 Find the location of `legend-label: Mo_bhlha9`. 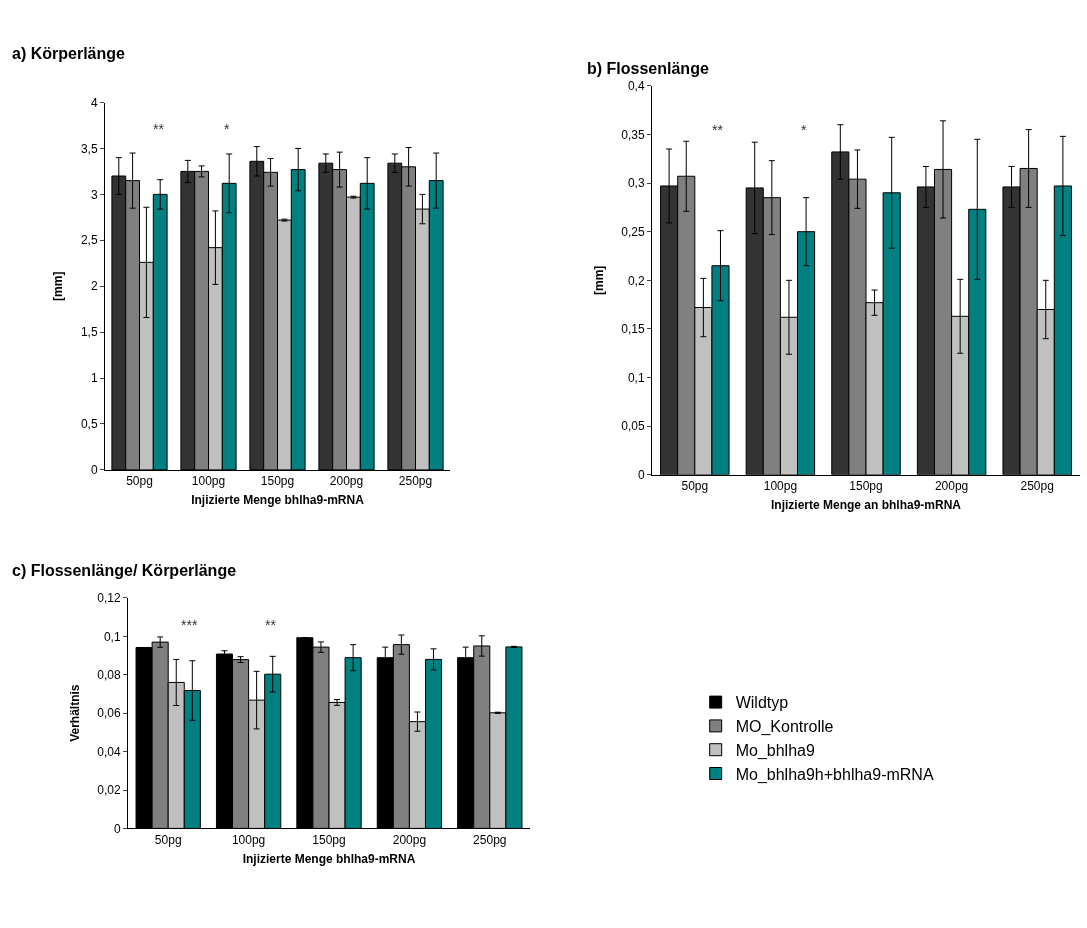

legend-label: Mo_bhlha9 is located at coordinates (775, 750).